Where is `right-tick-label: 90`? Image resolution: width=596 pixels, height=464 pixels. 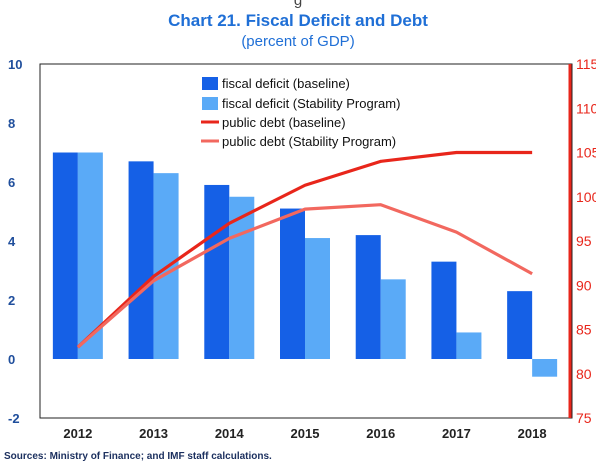 right-tick-label: 90 is located at coordinates (584, 285).